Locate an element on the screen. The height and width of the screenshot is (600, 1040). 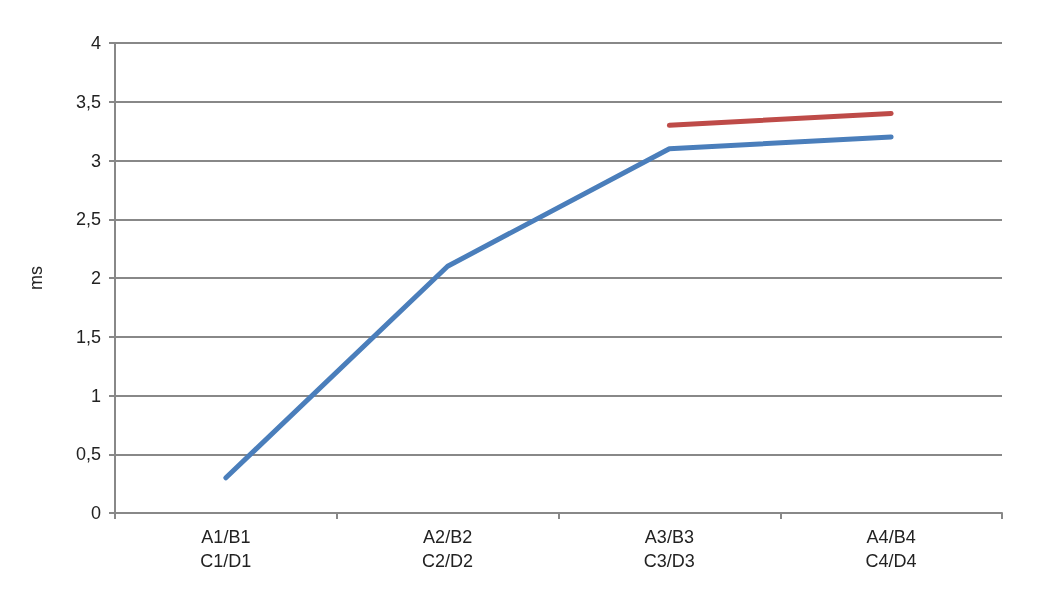
y-tick-label: 3 is located at coordinates (95, 160).